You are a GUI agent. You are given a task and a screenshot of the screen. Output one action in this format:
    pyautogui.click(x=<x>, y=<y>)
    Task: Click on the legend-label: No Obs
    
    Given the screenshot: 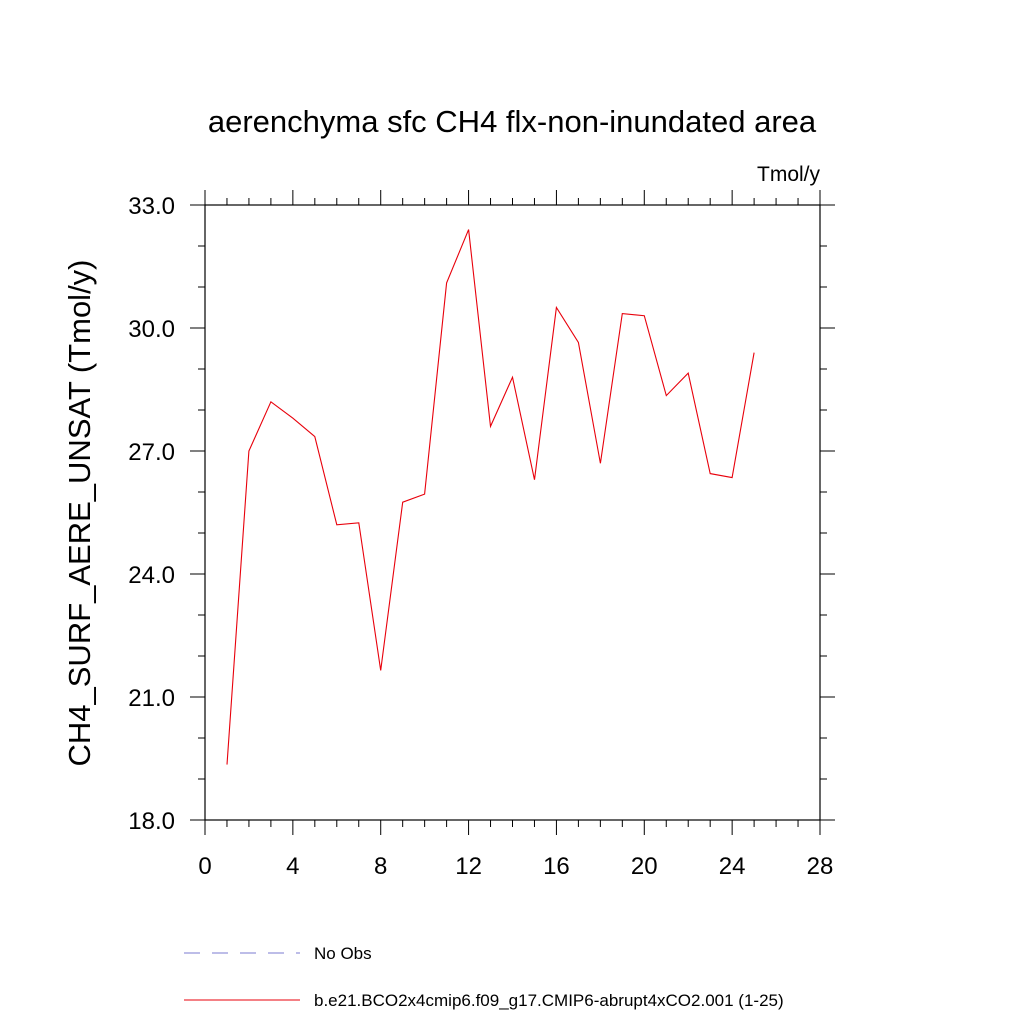 What is the action you would take?
    pyautogui.click(x=343, y=953)
    